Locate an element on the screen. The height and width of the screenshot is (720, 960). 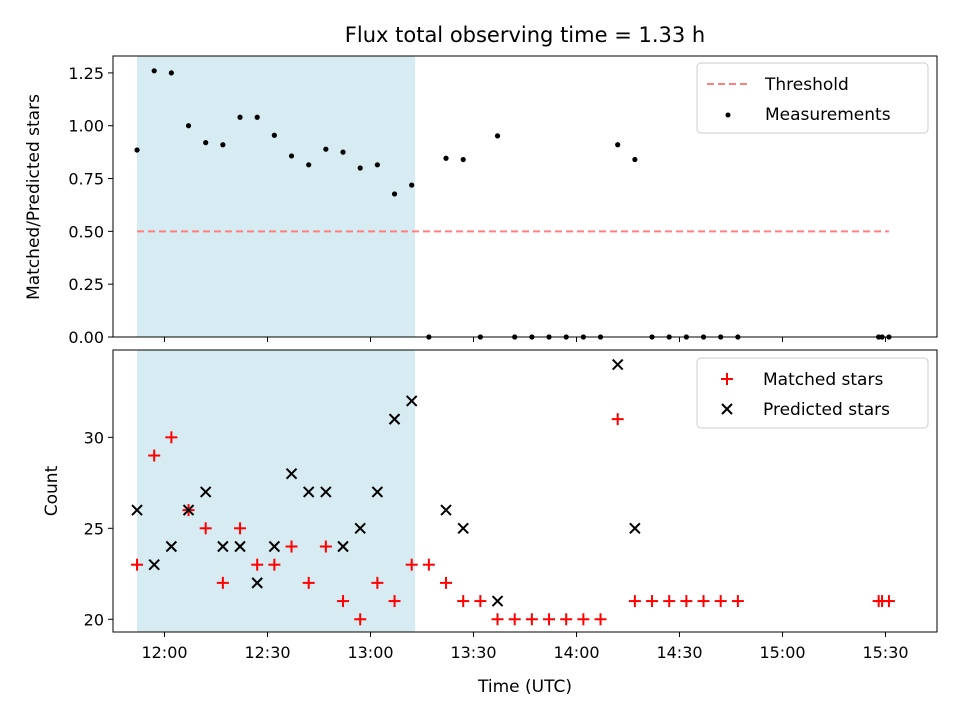
legend-predicted-label: Predicted stars is located at coordinates (826, 410).